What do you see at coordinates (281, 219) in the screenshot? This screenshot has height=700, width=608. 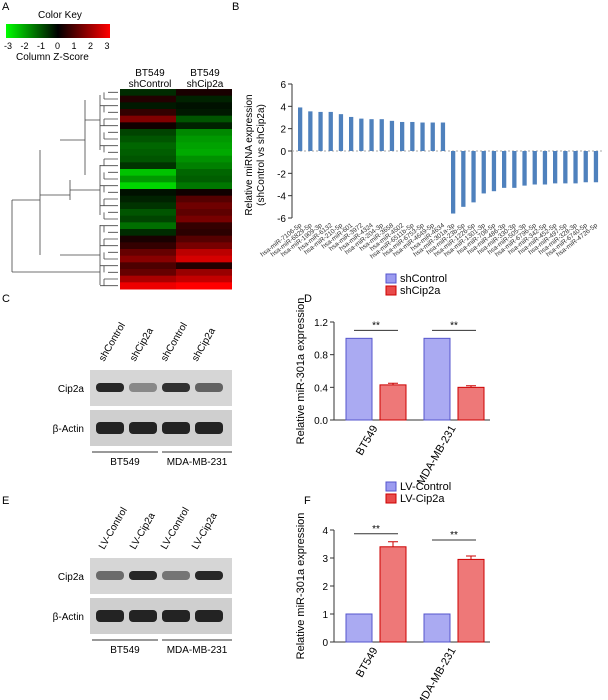 I see `chart-b-ytick-label: -6` at bounding box center [281, 219].